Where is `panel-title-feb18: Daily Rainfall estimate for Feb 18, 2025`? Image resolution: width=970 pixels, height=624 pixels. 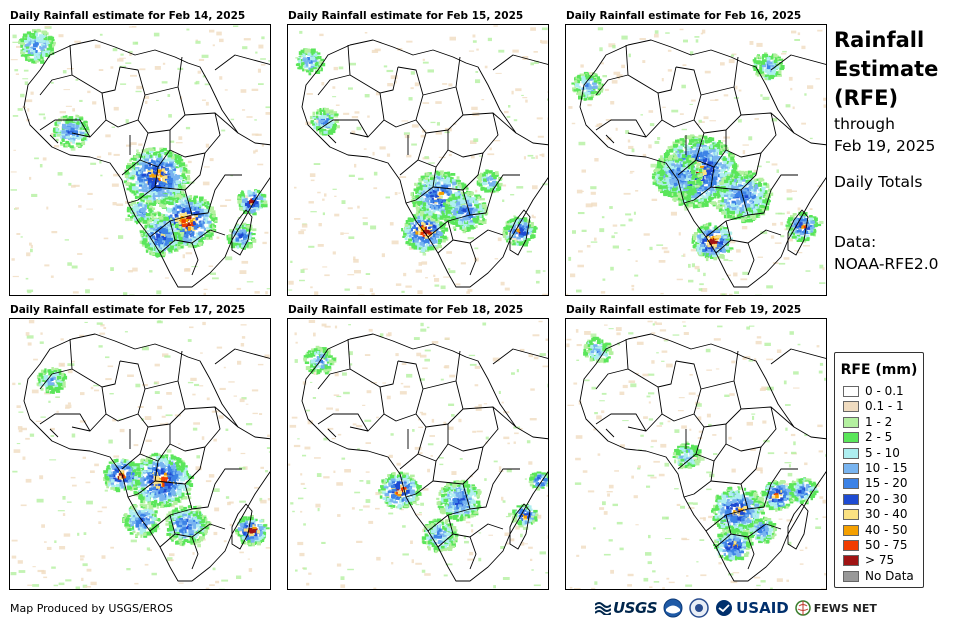 panel-title-feb18: Daily Rainfall estimate for Feb 18, 2025 is located at coordinates (406, 310).